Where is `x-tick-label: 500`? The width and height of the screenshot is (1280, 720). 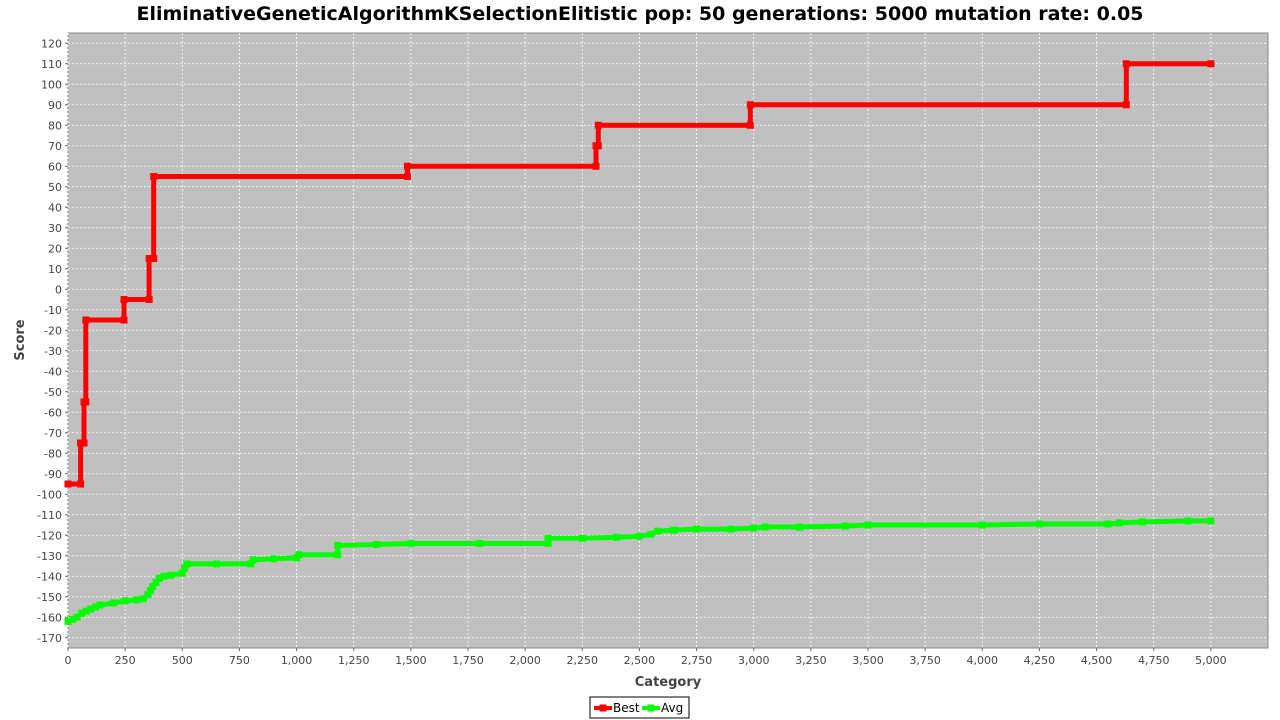
x-tick-label: 500 is located at coordinates (182, 660).